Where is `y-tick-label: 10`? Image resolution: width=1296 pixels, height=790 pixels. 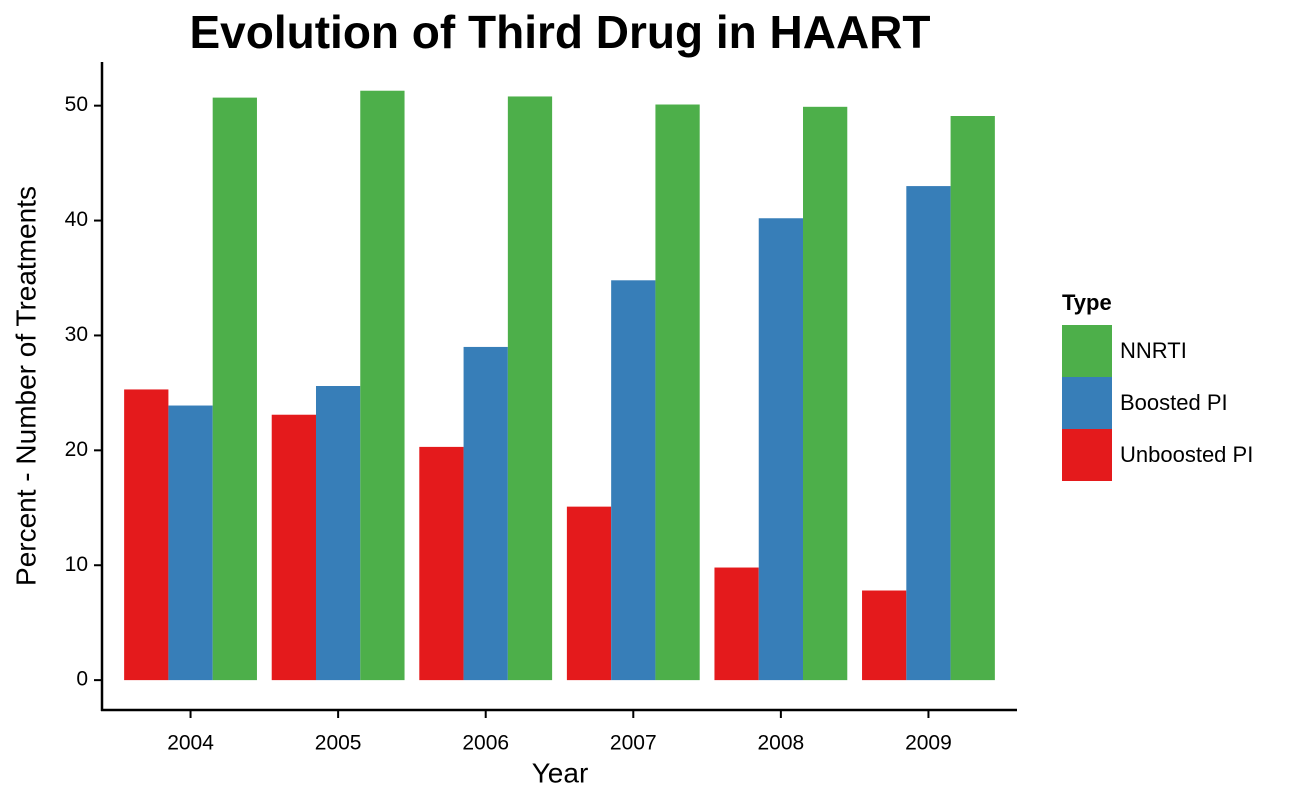
y-tick-label: 10 is located at coordinates (76, 564).